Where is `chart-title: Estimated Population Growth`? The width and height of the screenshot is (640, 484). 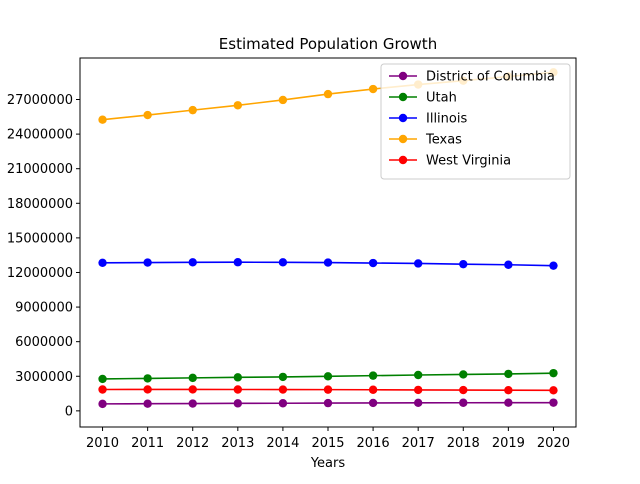
chart-title: Estimated Population Growth is located at coordinates (328, 44).